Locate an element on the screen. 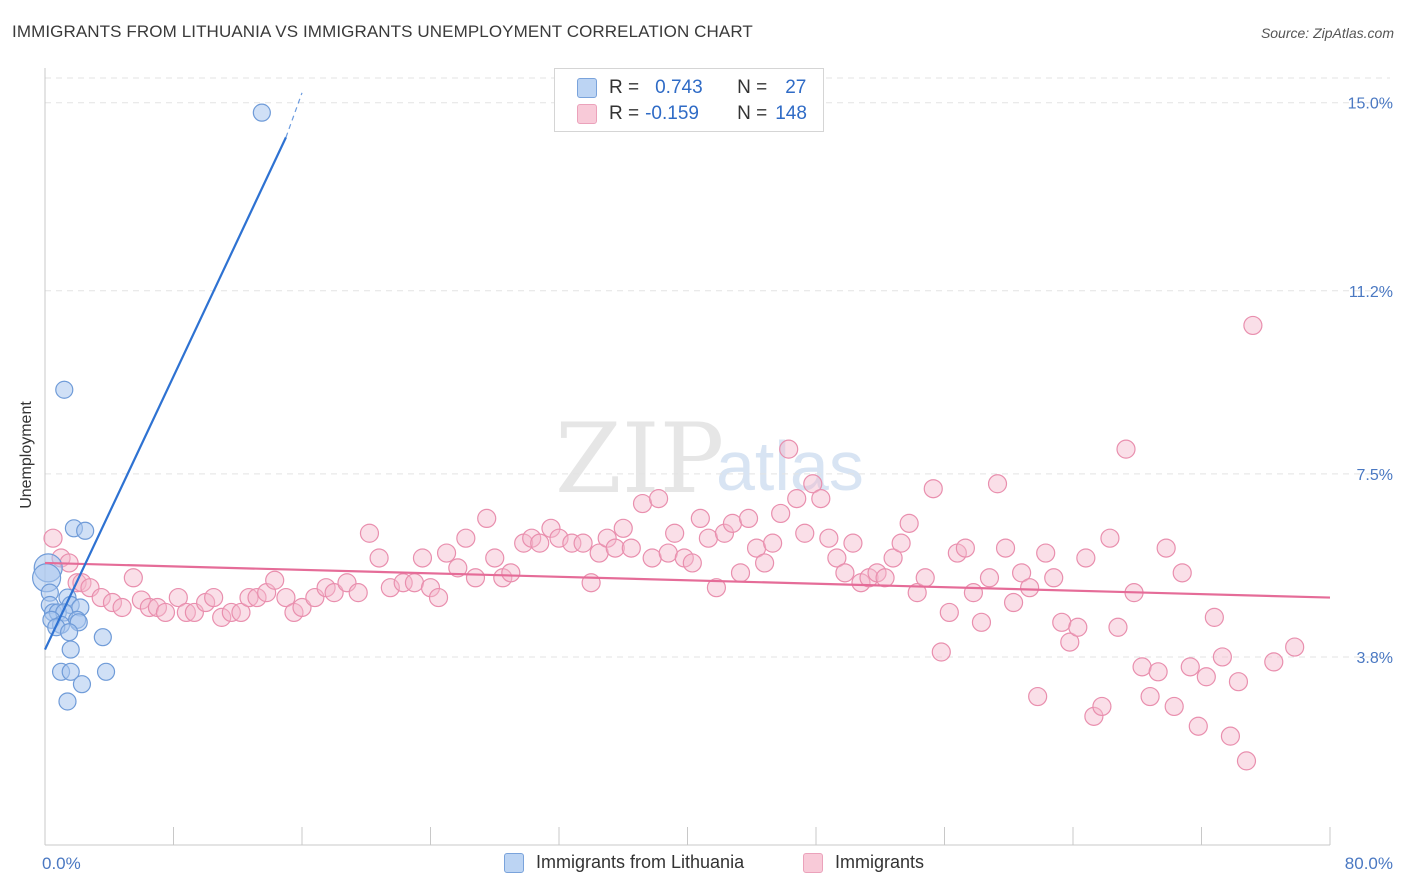  legend-n-value: 148 is located at coordinates (791, 113).